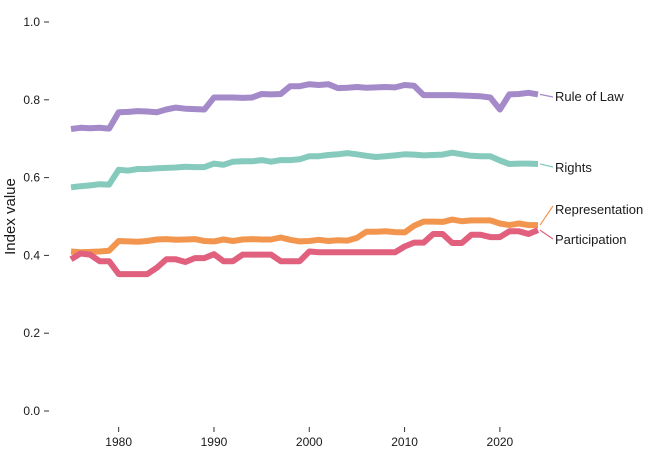 The height and width of the screenshot is (472, 668). What do you see at coordinates (31, 178) in the screenshot?
I see `y-tick-label: 0.6` at bounding box center [31, 178].